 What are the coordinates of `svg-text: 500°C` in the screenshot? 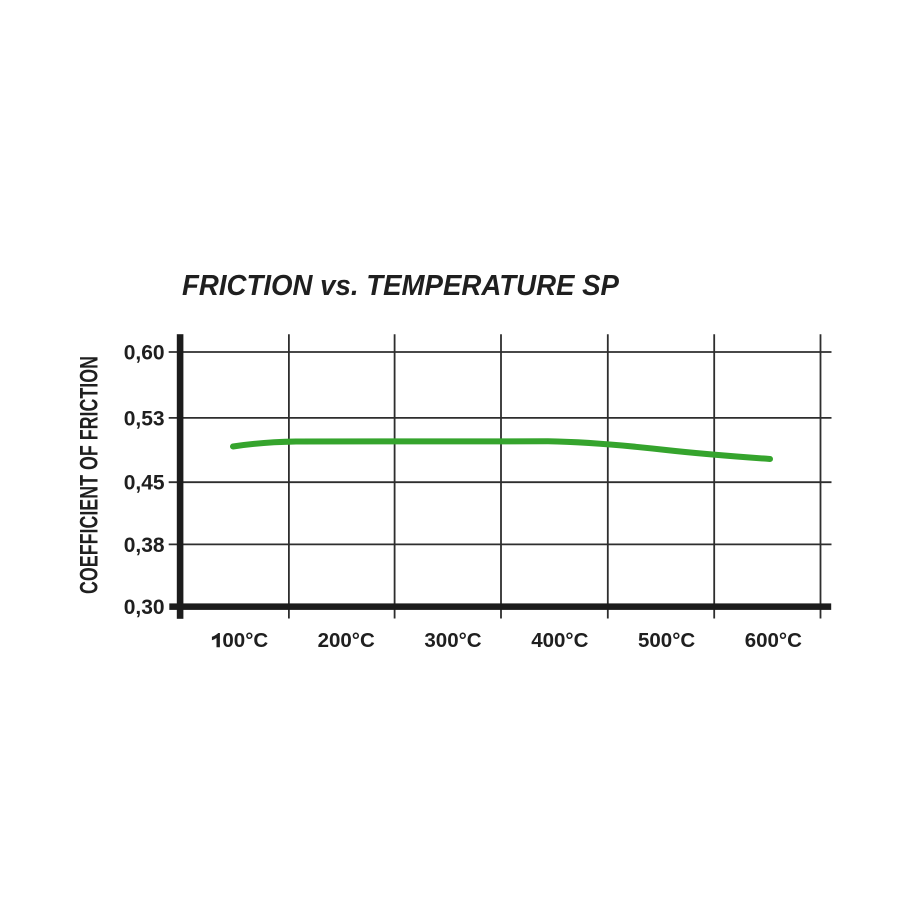 It's located at (666, 640).